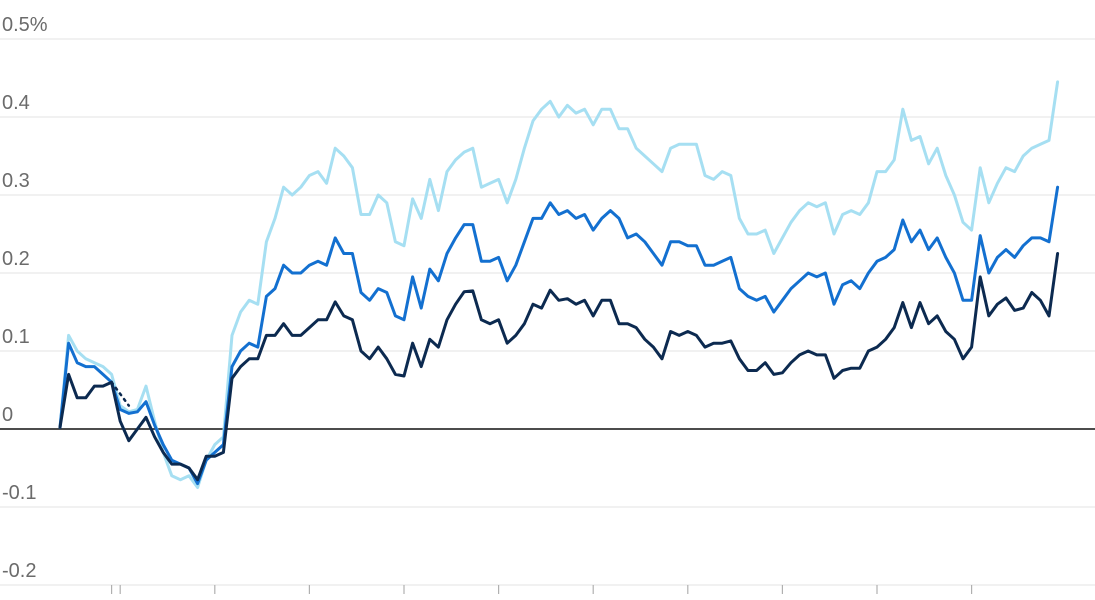  I want to click on y-tick-label: 0.2, so click(16, 259).